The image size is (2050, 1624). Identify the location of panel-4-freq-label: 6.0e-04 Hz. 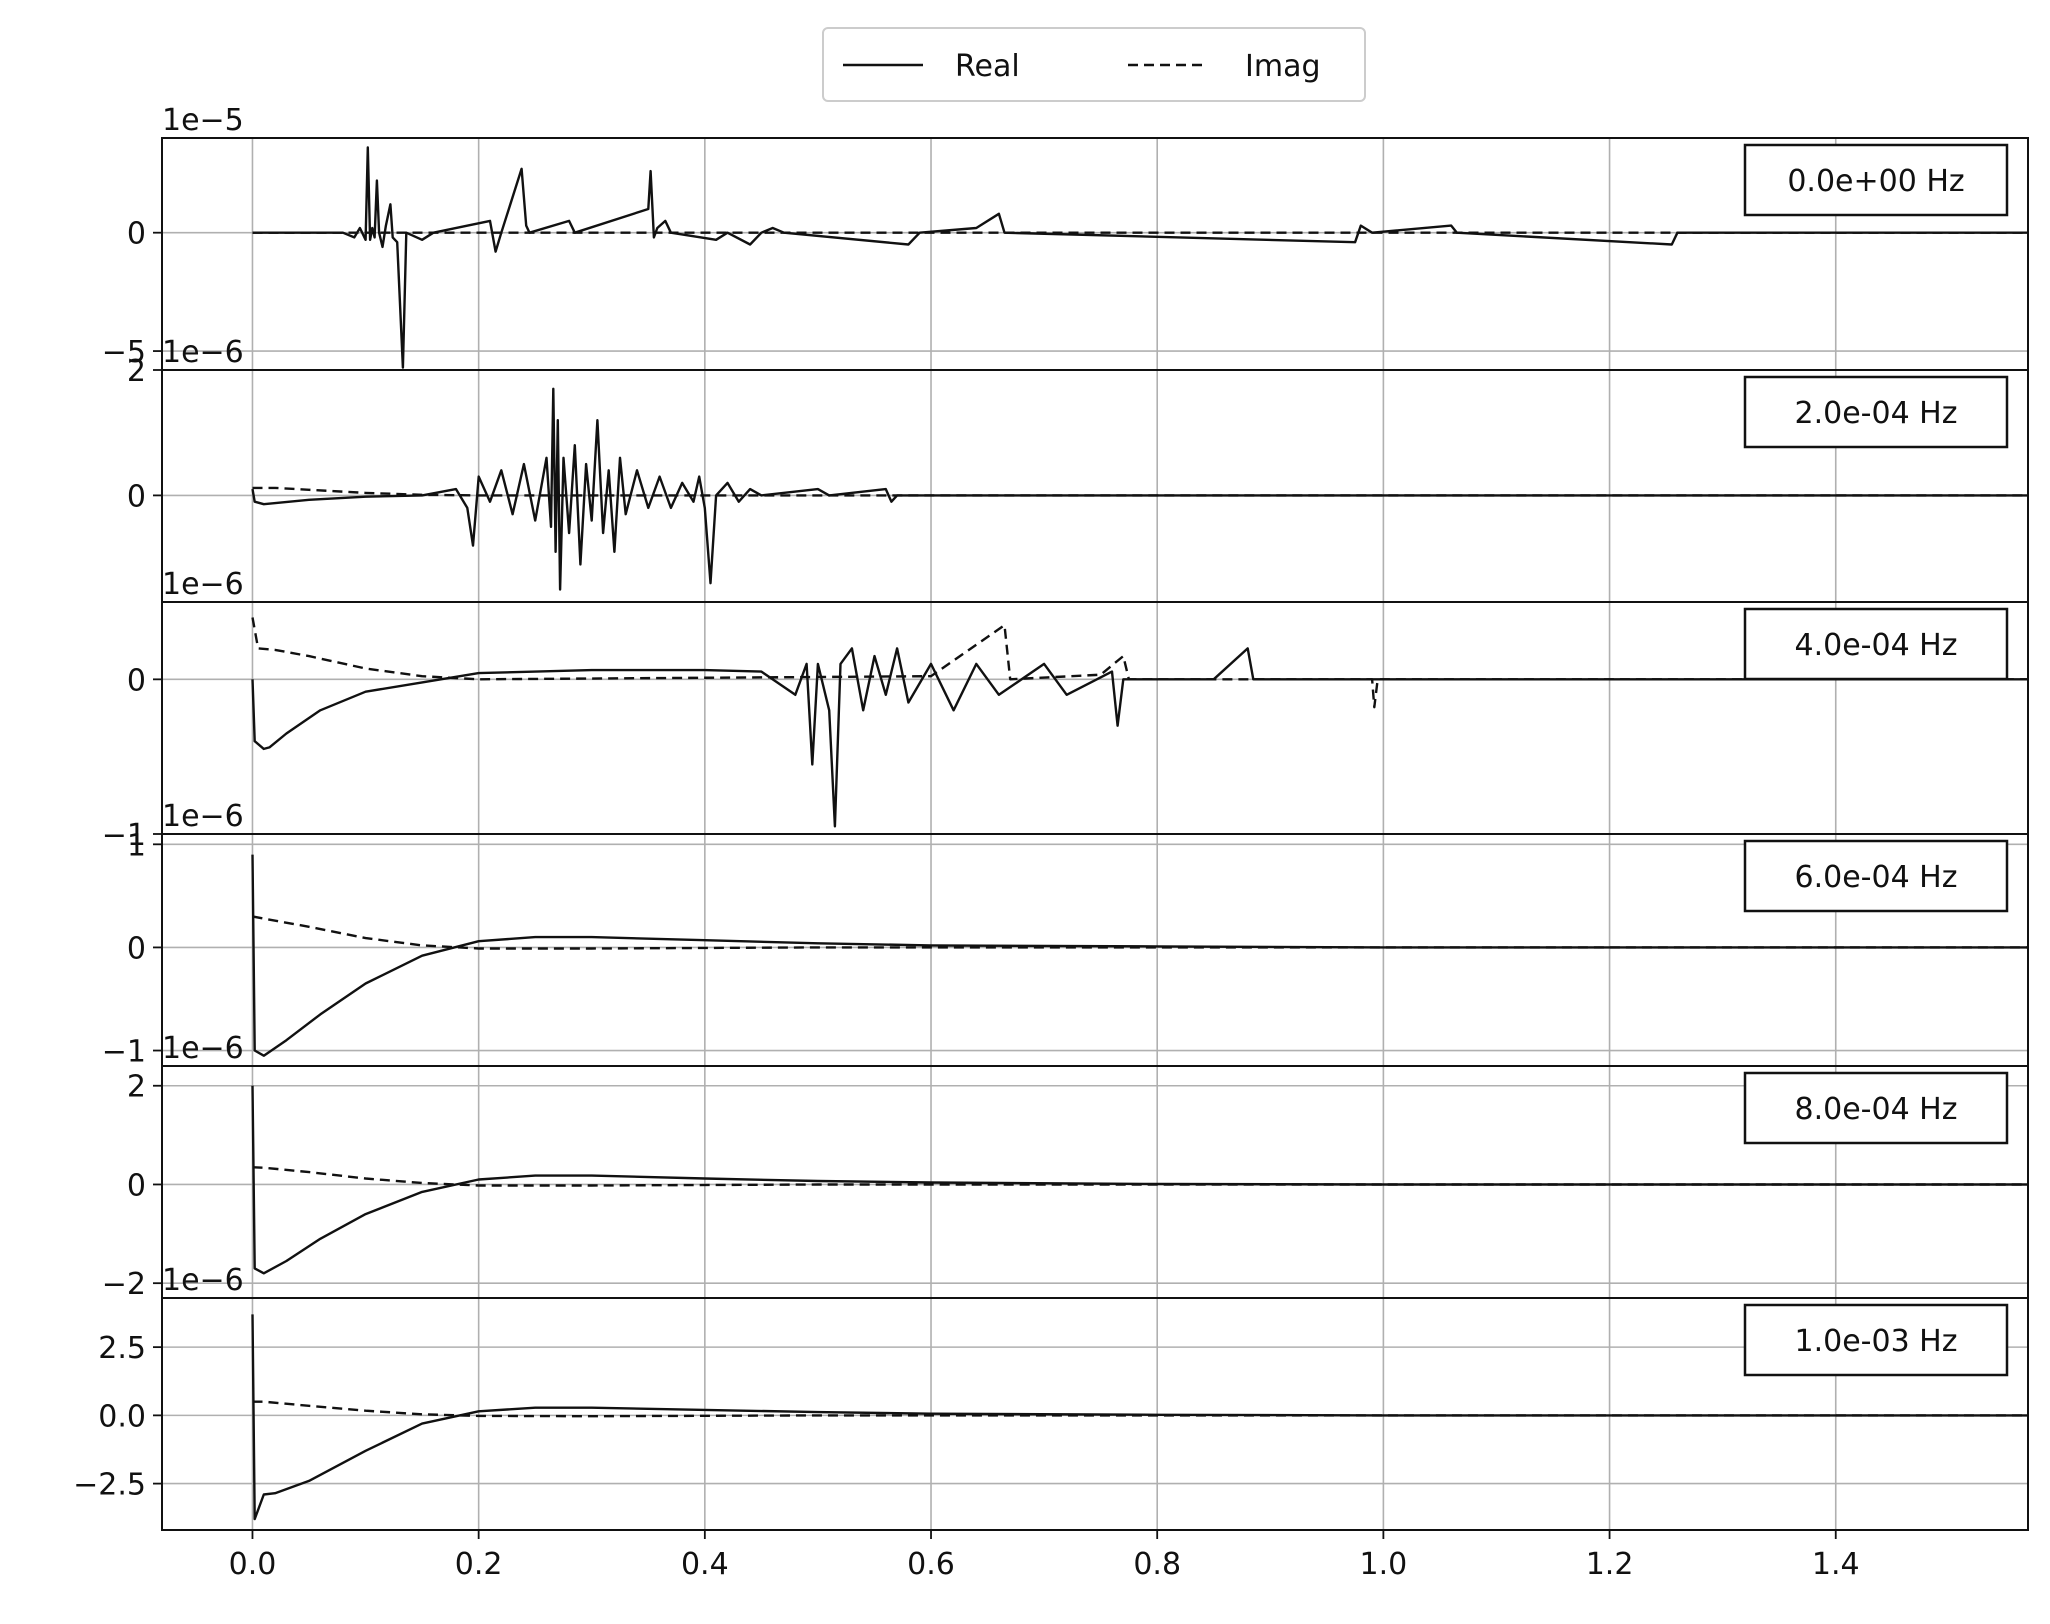
(1875, 877).